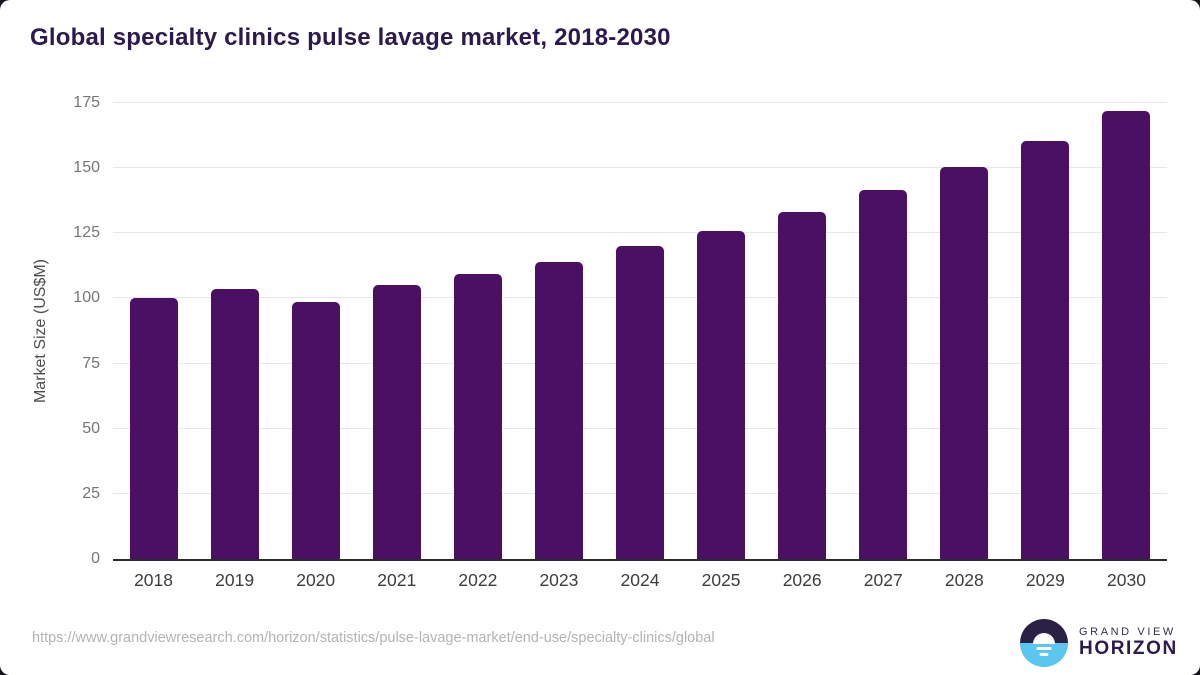 The image size is (1200, 675). What do you see at coordinates (1126, 334) in the screenshot?
I see `bar-2030` at bounding box center [1126, 334].